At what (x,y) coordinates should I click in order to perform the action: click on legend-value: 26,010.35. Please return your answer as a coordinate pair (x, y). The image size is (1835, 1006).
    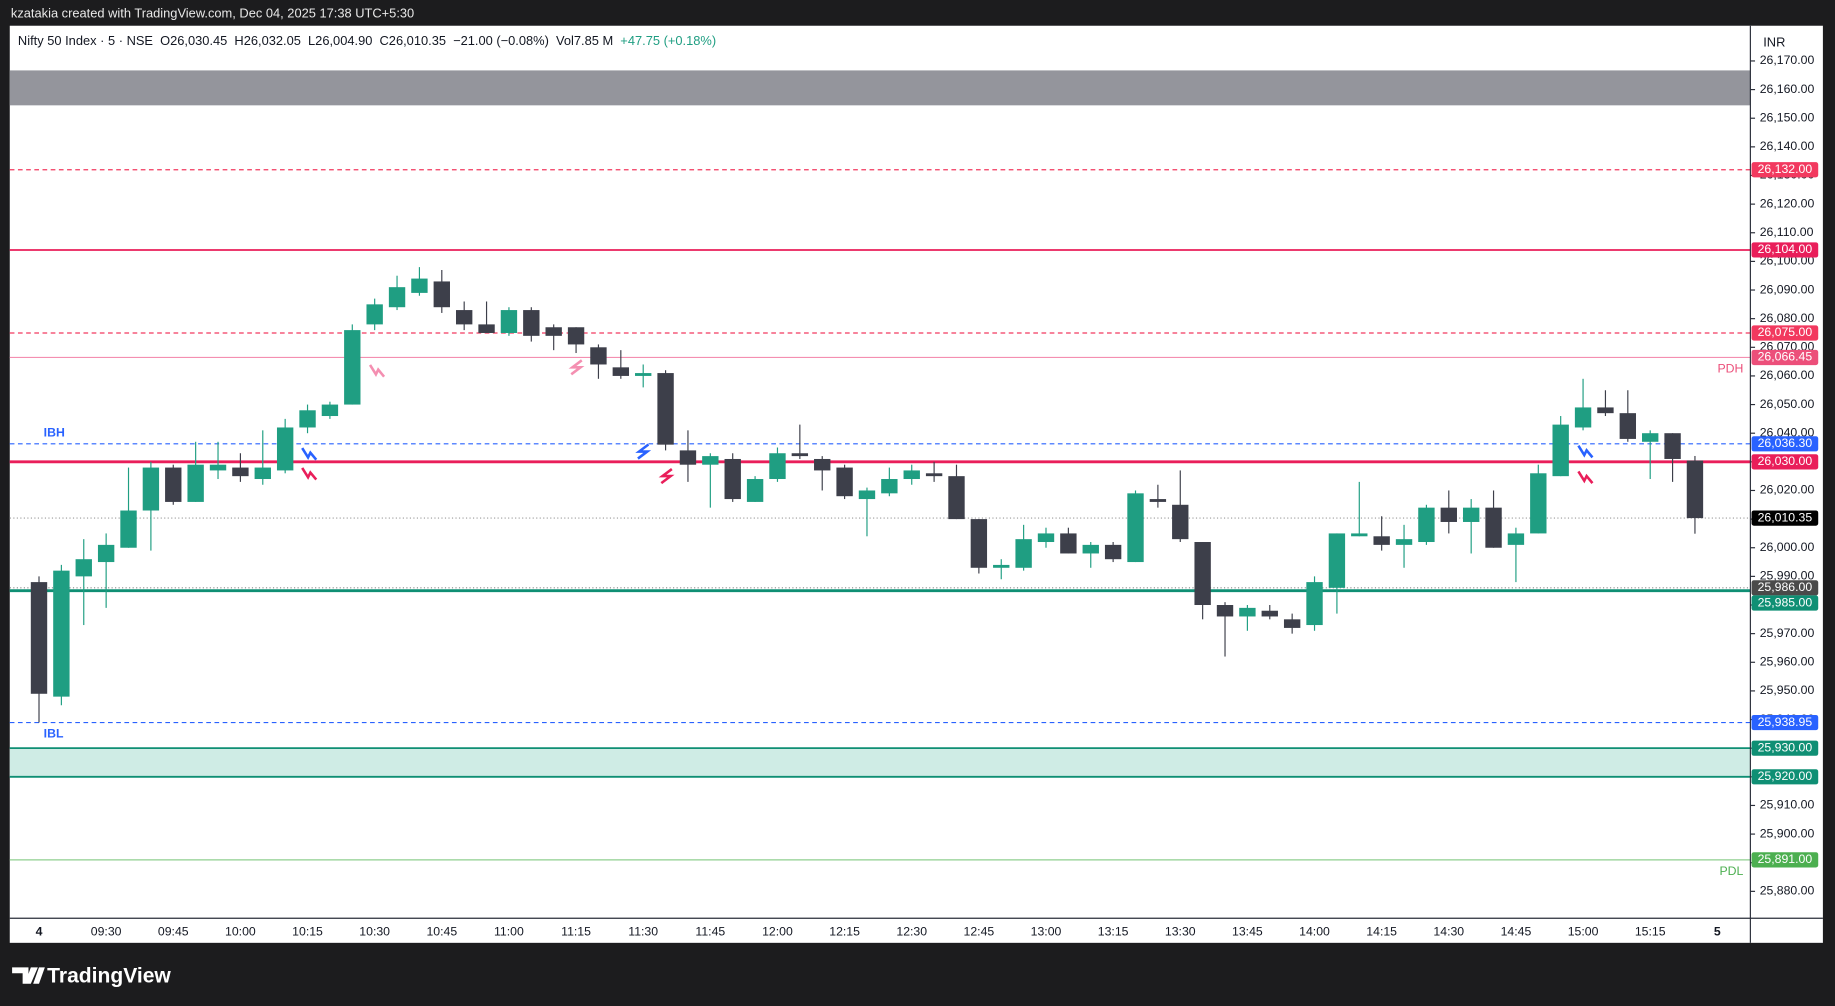
    Looking at the image, I should click on (417, 41).